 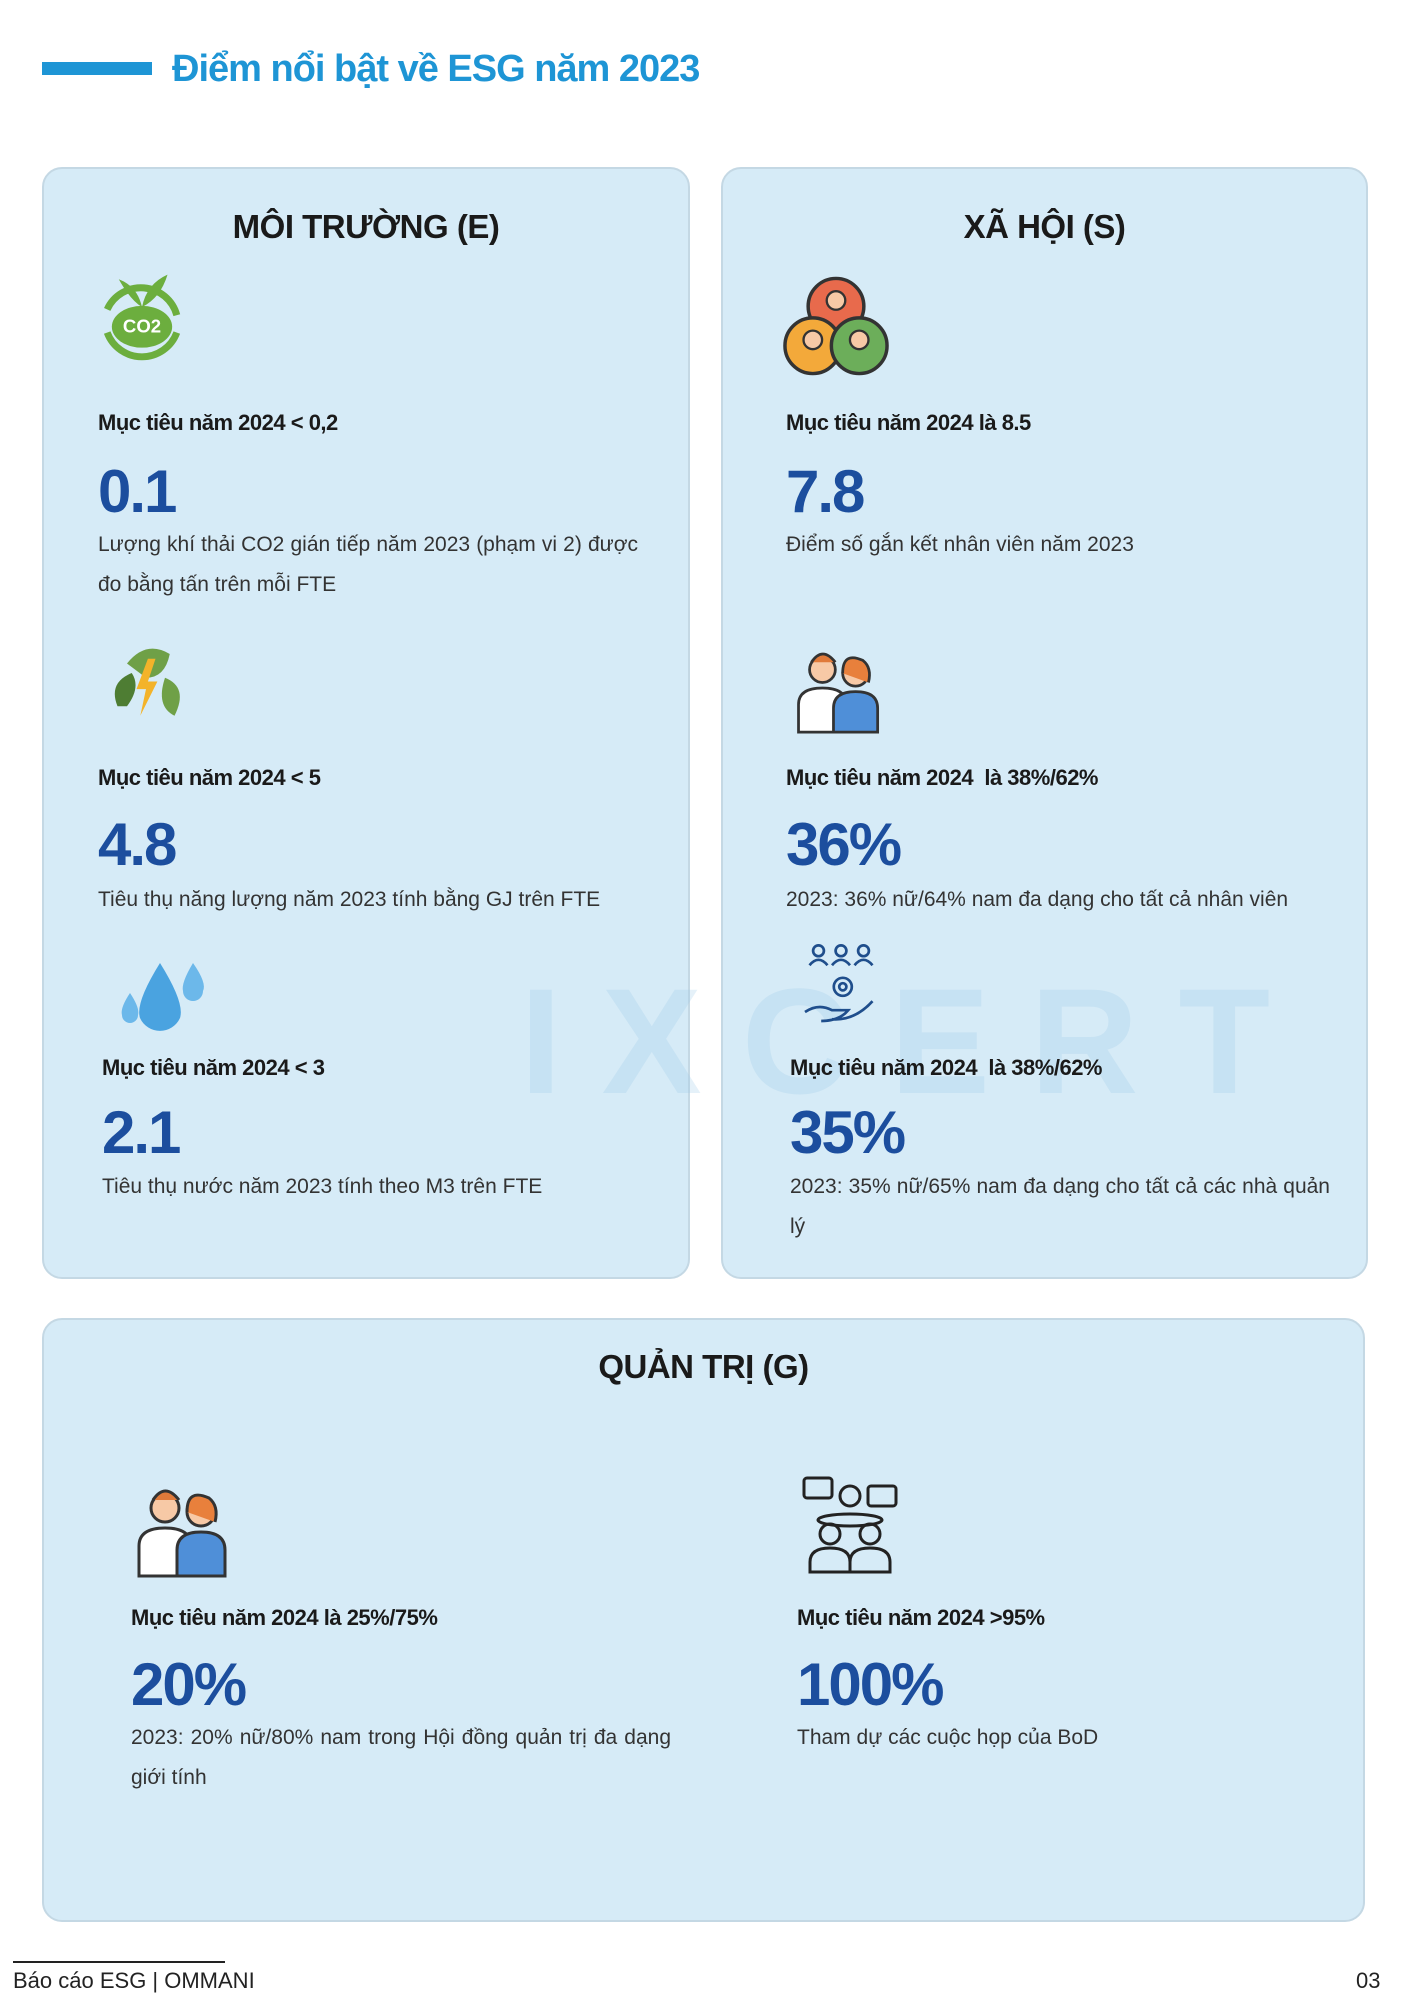 I want to click on icon: CO2, so click(x=142, y=317).